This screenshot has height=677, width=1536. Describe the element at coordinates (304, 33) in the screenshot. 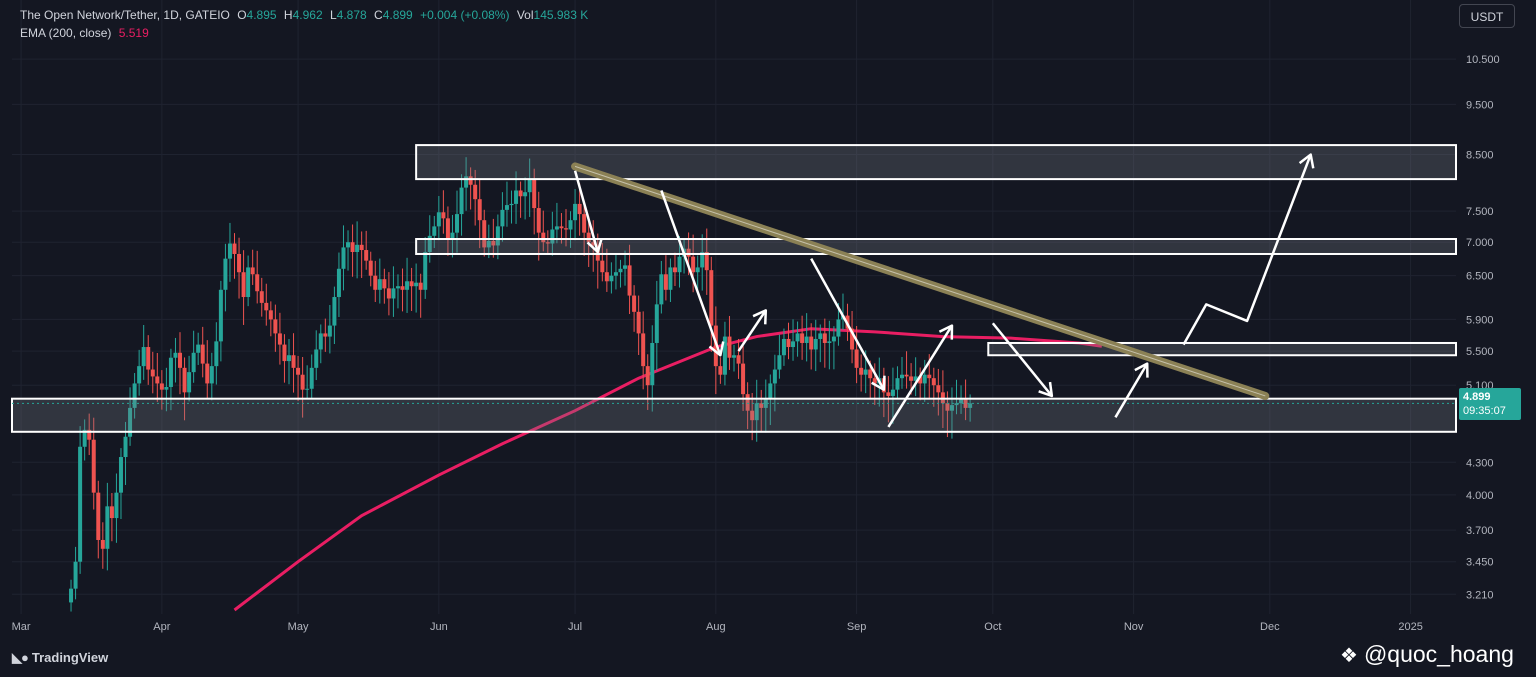

I see `ema-row: EMA (200, close) 5.519` at that location.